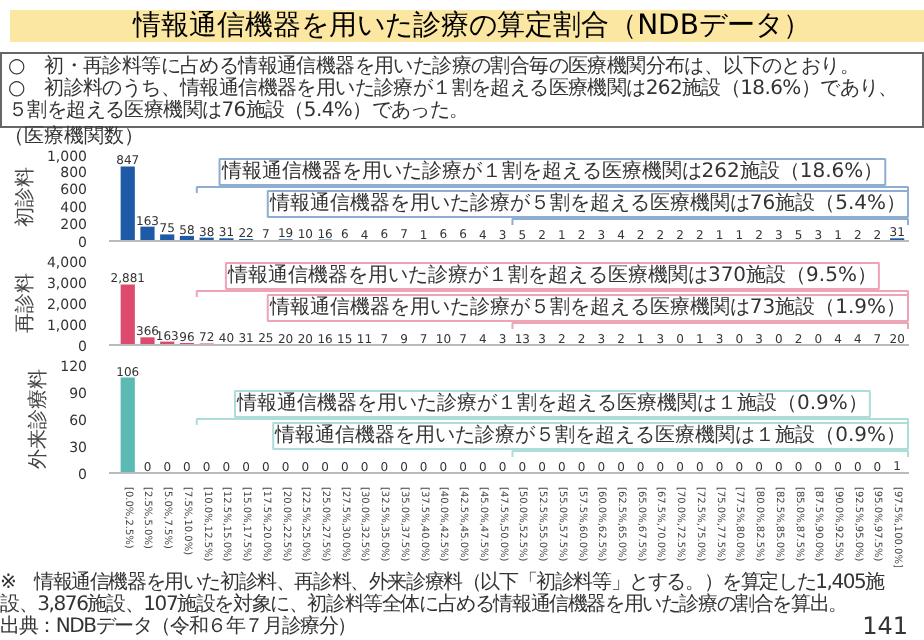 Image resolution: width=924 pixels, height=640 pixels. I want to click on annotation: 情報通信機器を用いた診療が５割を超える医療機関は73施設（1.9%）, so click(587, 307).